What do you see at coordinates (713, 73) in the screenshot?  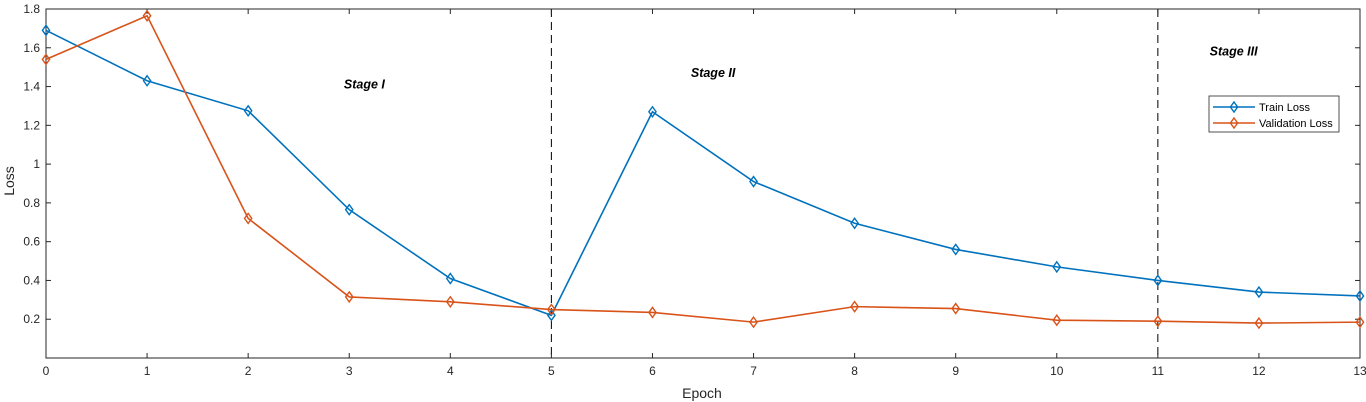 I see `stage-annotation: Stage II` at bounding box center [713, 73].